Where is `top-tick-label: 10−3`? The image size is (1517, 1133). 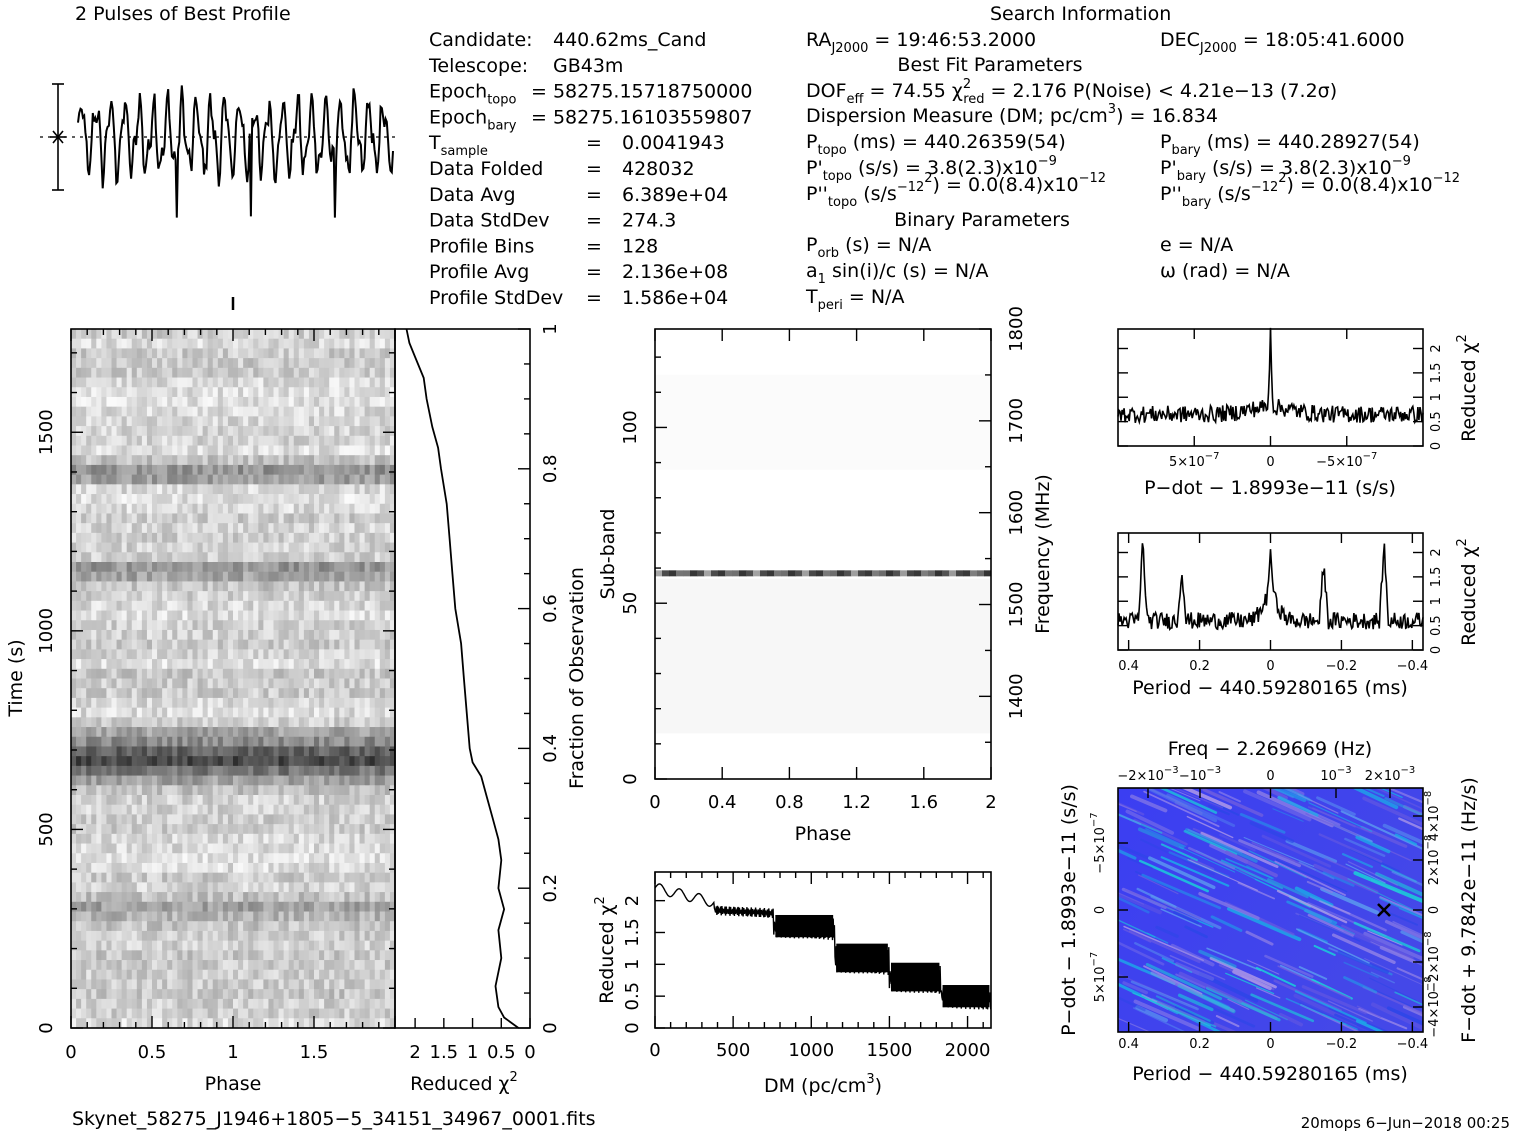 top-tick-label: 10−3 is located at coordinates (1335, 774).